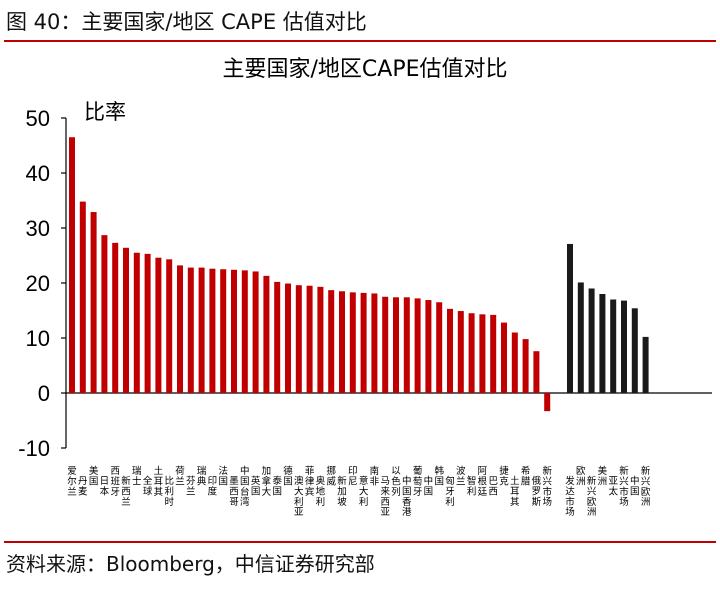 Image resolution: width=720 pixels, height=591 pixels. I want to click on source-rule, so click(360, 542).